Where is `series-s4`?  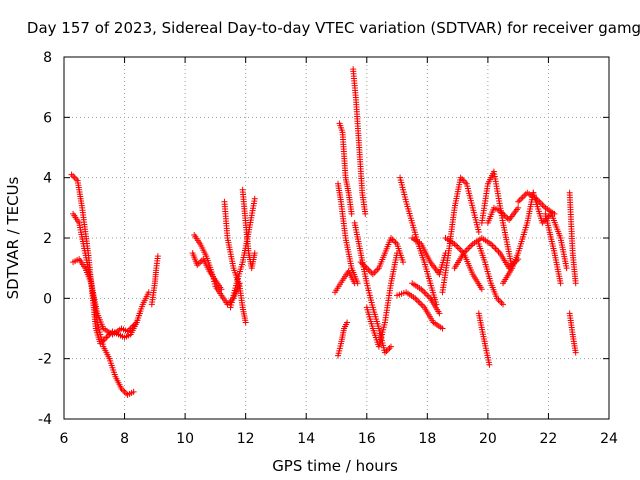
series-s4 is located at coordinates (154, 280).